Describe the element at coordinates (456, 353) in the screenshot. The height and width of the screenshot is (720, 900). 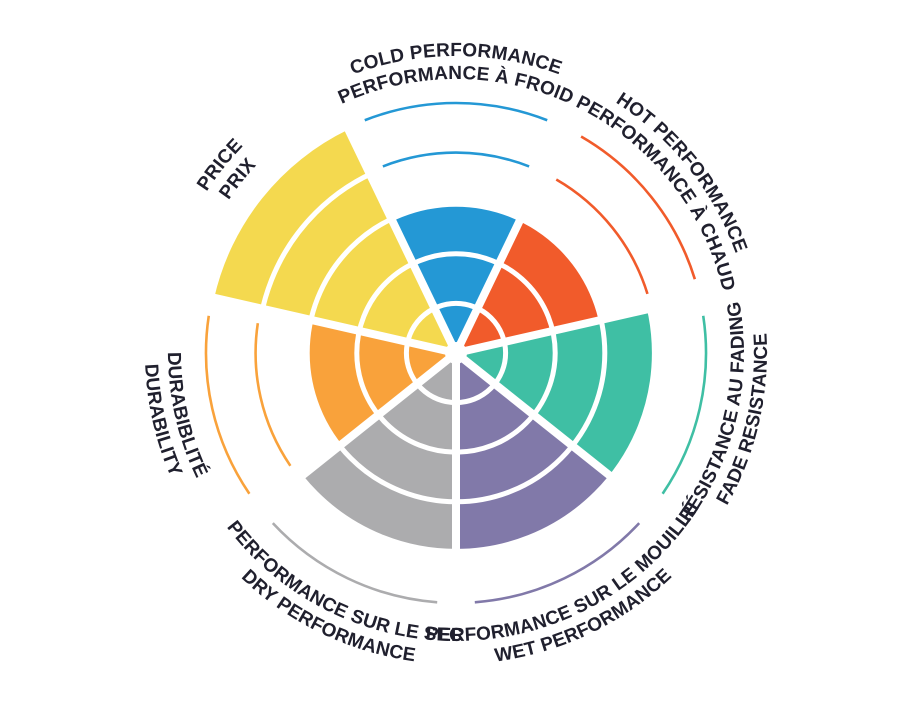
I see `hub` at that location.